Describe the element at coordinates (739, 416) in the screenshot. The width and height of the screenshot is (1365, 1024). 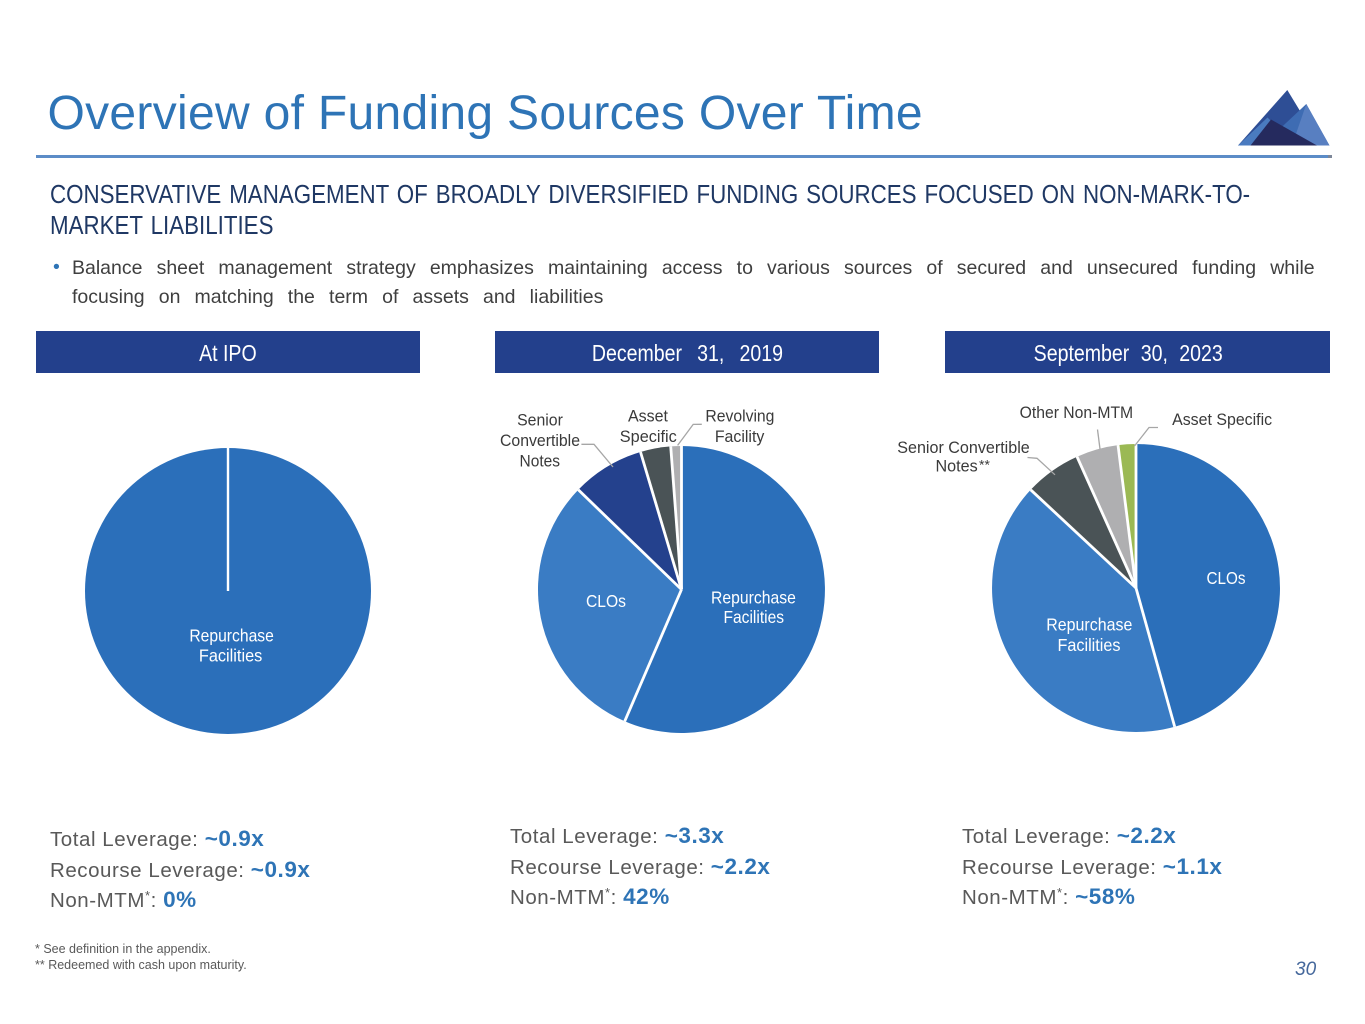
I see `svg-text: Revolving` at that location.